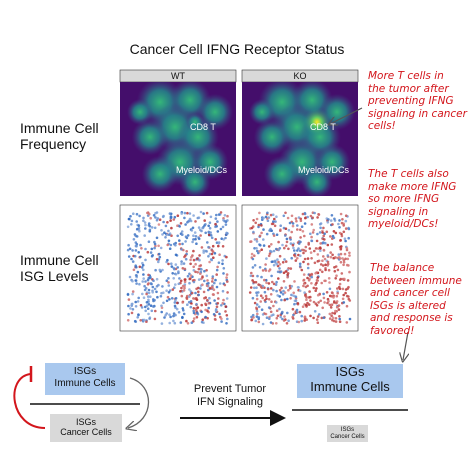 The width and height of the screenshot is (474, 474). Describe the element at coordinates (178, 76) in the screenshot. I see `panel-label: WT` at that location.